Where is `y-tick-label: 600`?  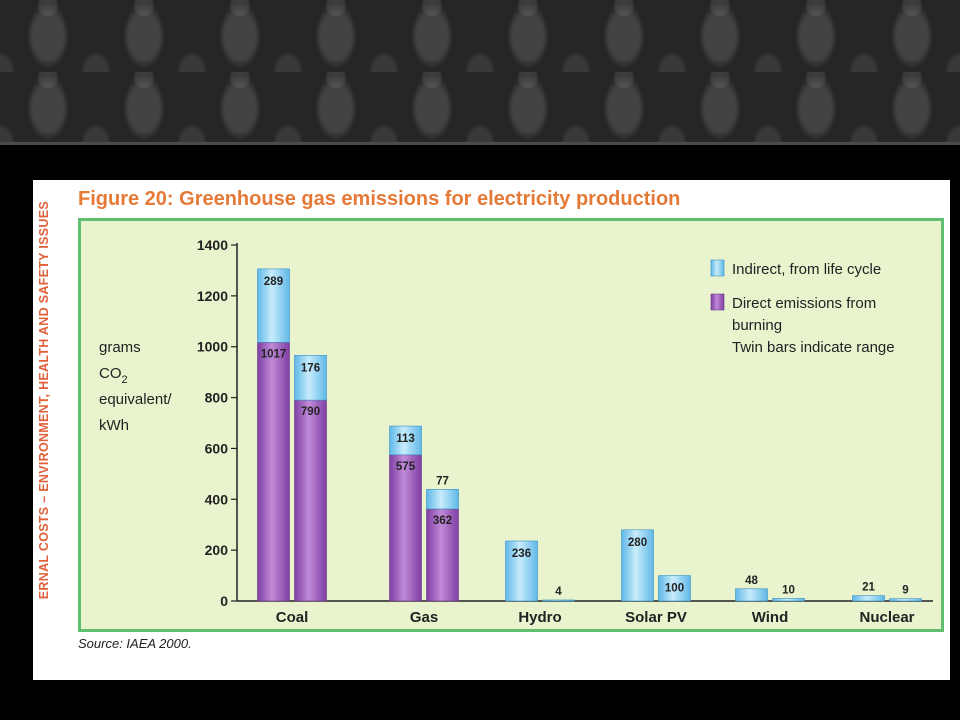 y-tick-label: 600 is located at coordinates (217, 448).